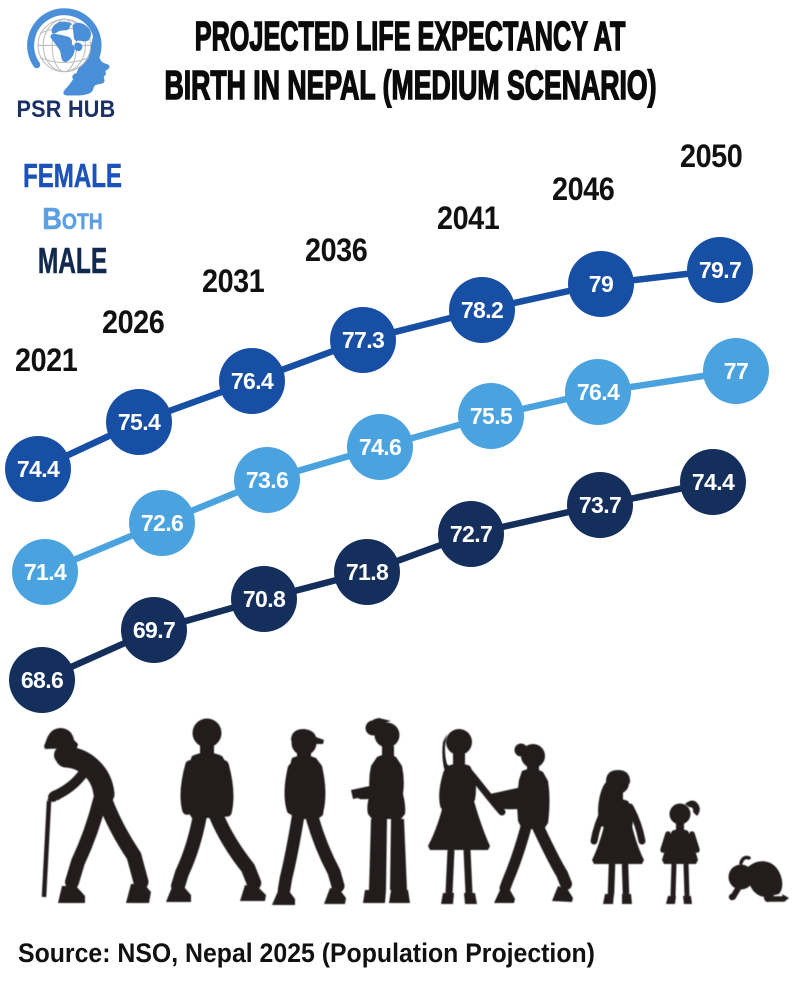 The image size is (800, 1000). I want to click on logo: PSR HUB, so click(78, 67).